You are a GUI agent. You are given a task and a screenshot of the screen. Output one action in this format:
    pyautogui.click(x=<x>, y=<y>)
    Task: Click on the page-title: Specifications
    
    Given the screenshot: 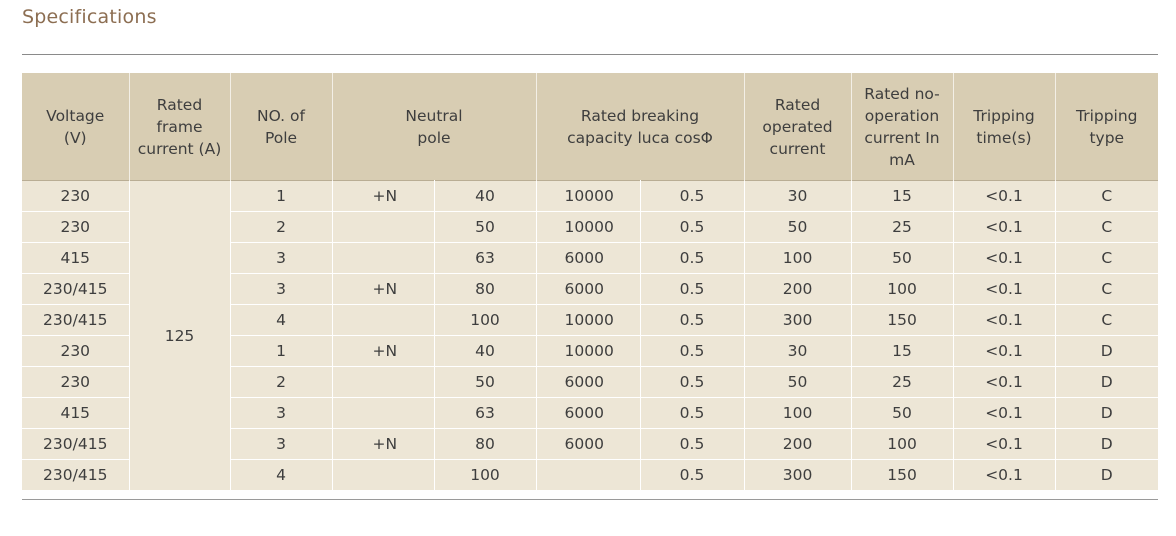 What is the action you would take?
    pyautogui.click(x=89, y=17)
    